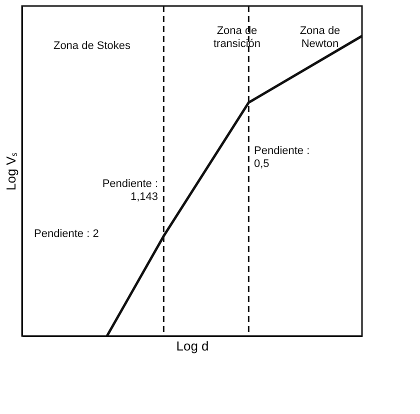 The width and height of the screenshot is (420, 414). Describe the element at coordinates (11, 171) in the screenshot. I see `y-axis-title: Log Vₛ` at that location.